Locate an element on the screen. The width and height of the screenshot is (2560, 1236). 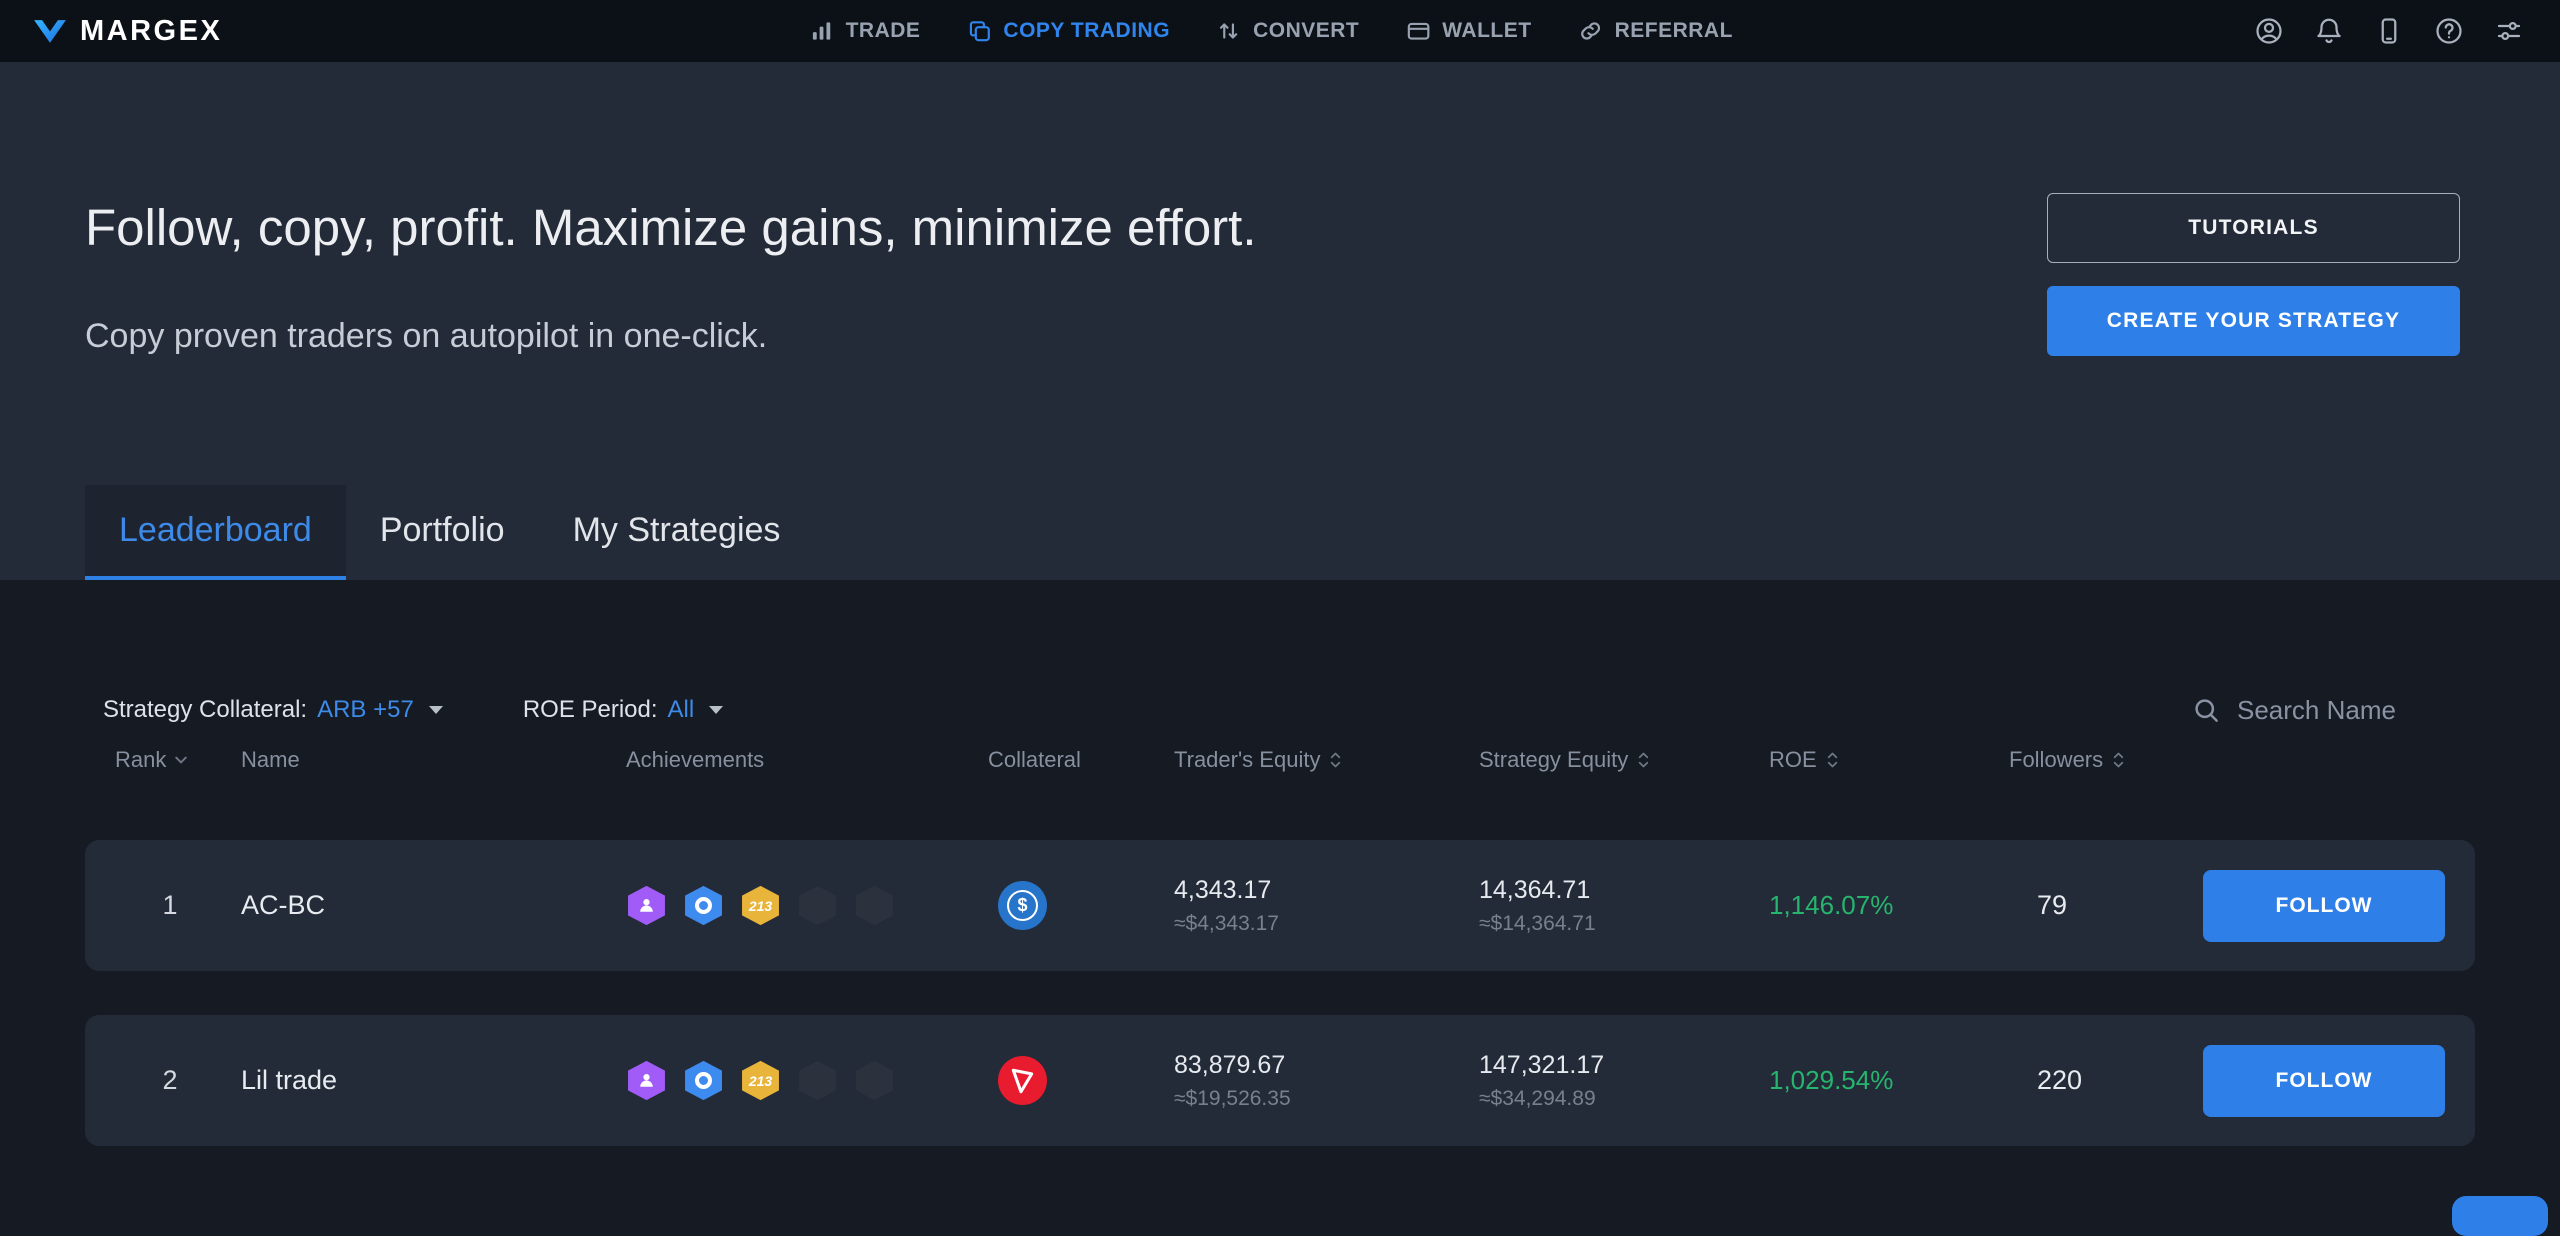
strategy-equity-cell: 14,364.71 ≈$14,364.71 is located at coordinates (1620, 906).